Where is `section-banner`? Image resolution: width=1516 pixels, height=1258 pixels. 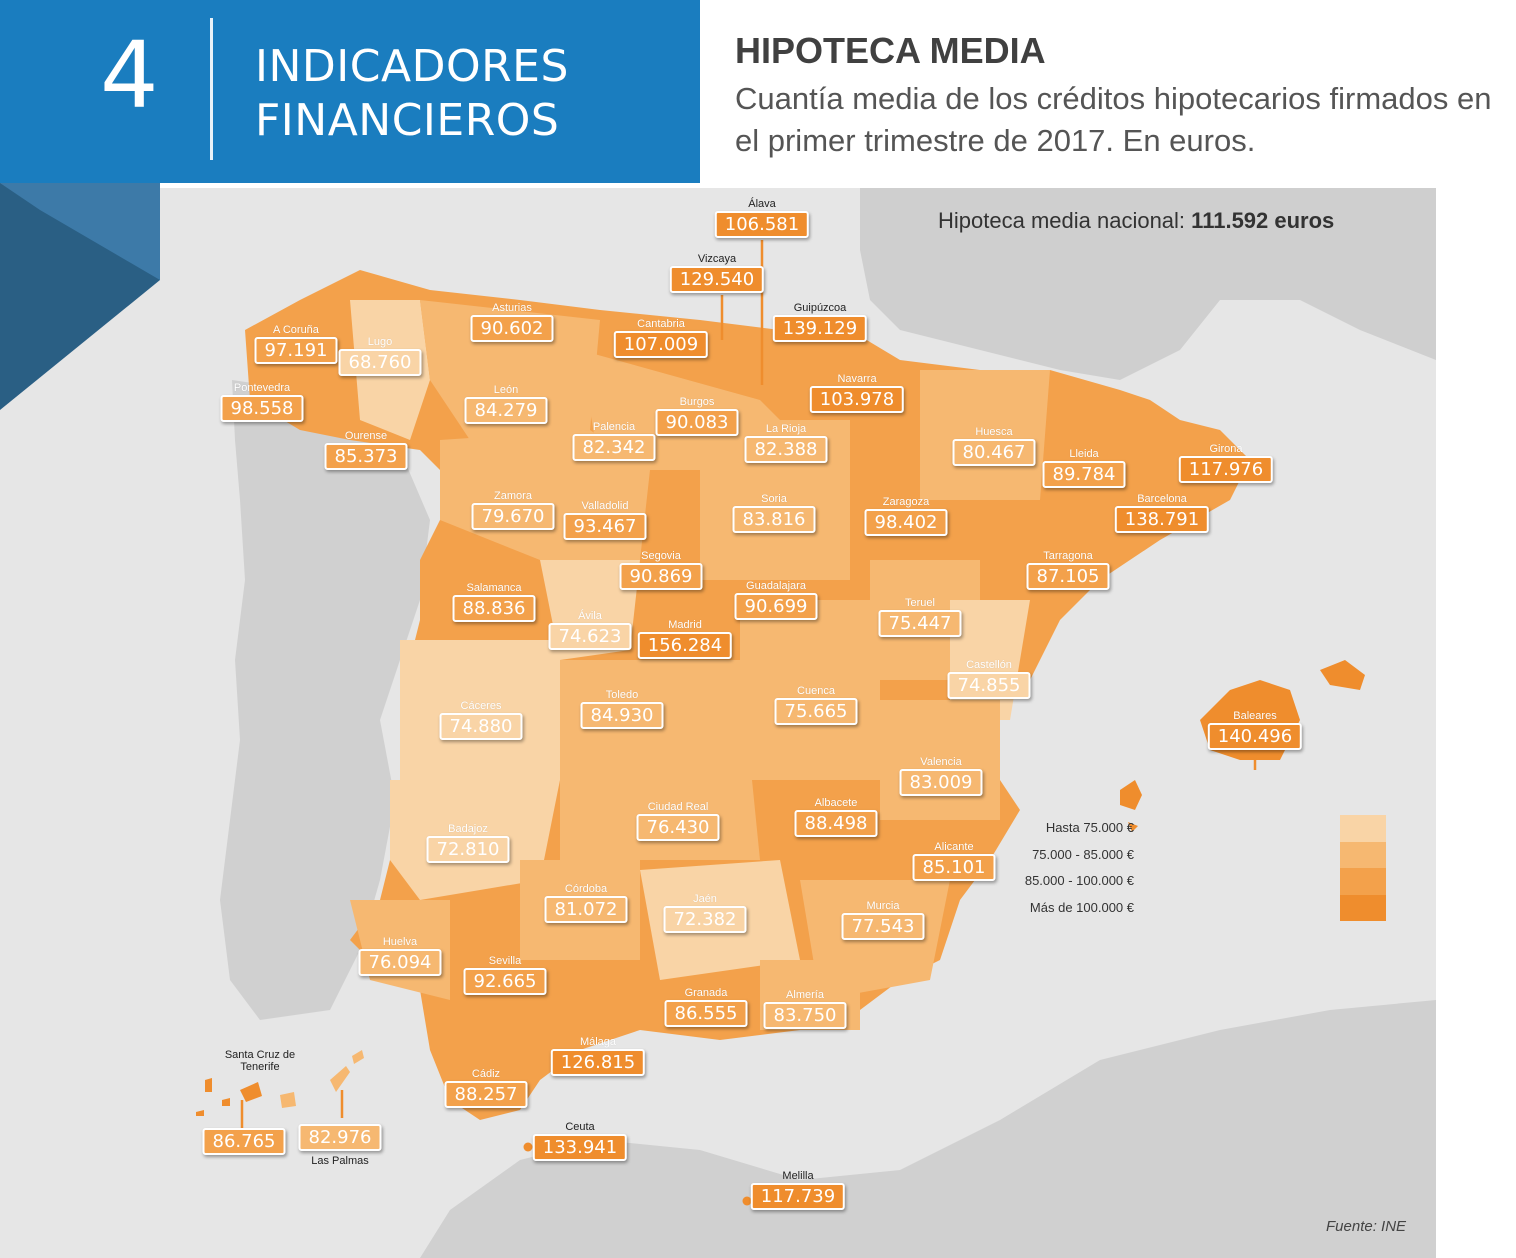 section-banner is located at coordinates (350, 91).